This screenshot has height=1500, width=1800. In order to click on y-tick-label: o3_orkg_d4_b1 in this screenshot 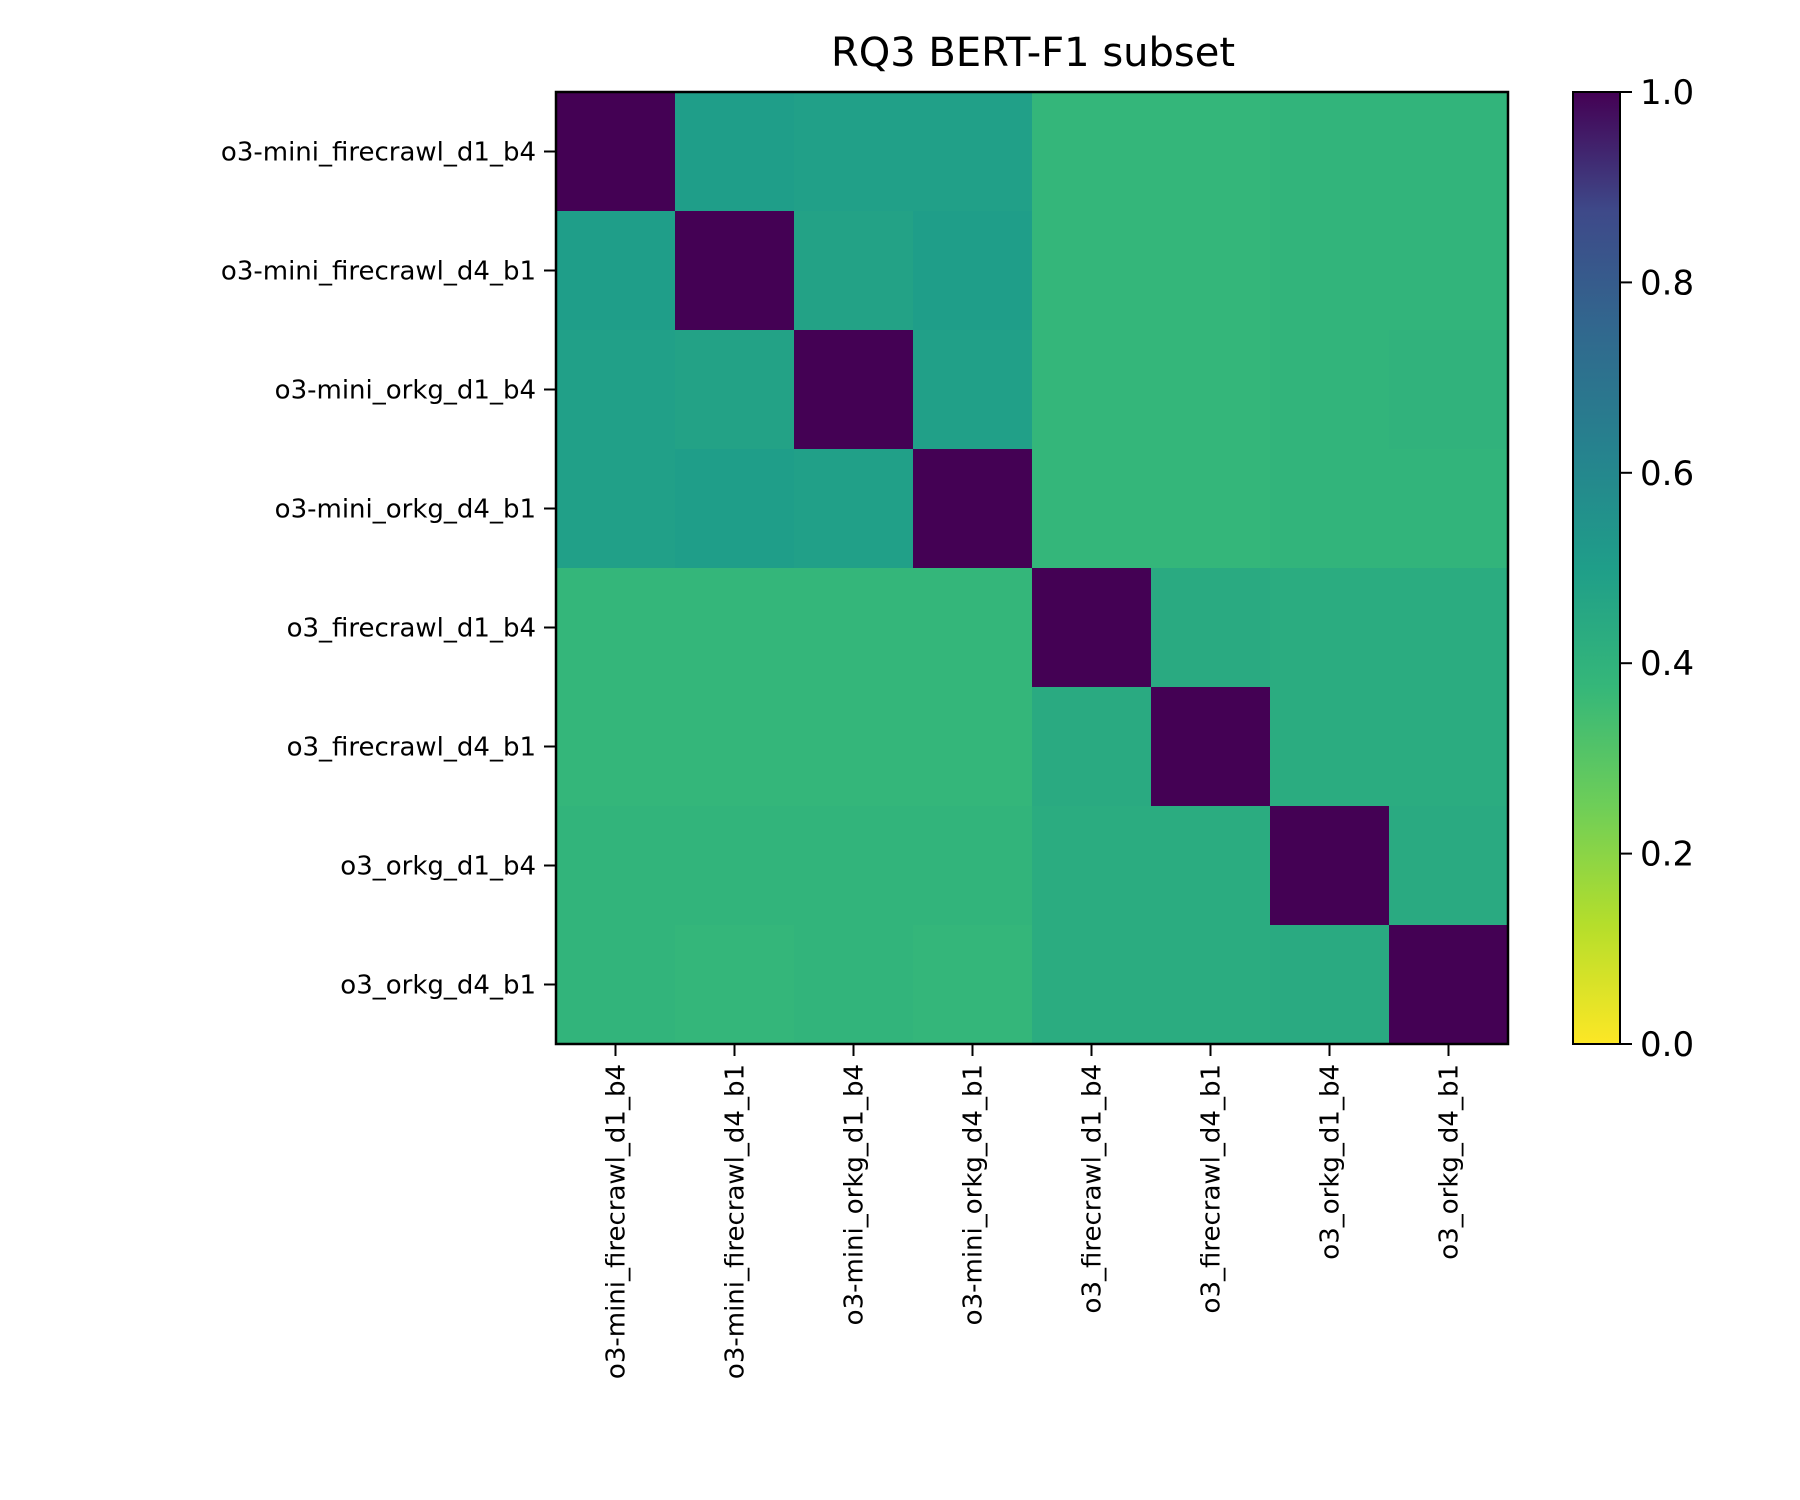, I will do `click(438, 986)`.